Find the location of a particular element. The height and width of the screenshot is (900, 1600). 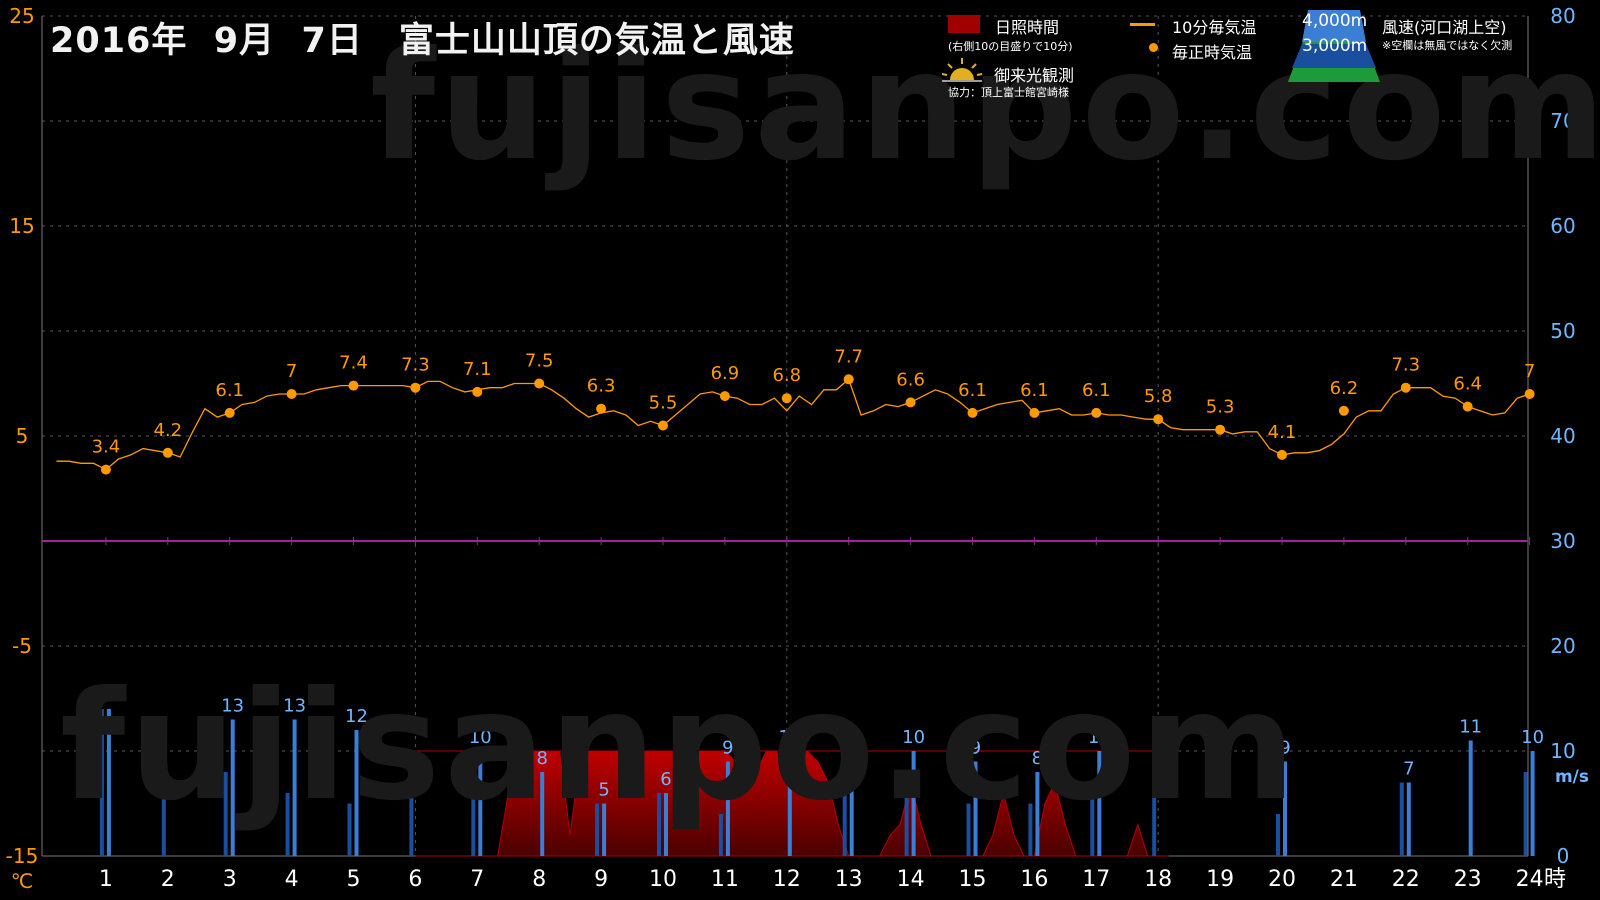

wind-data-label: 14 is located at coordinates (108, 695).